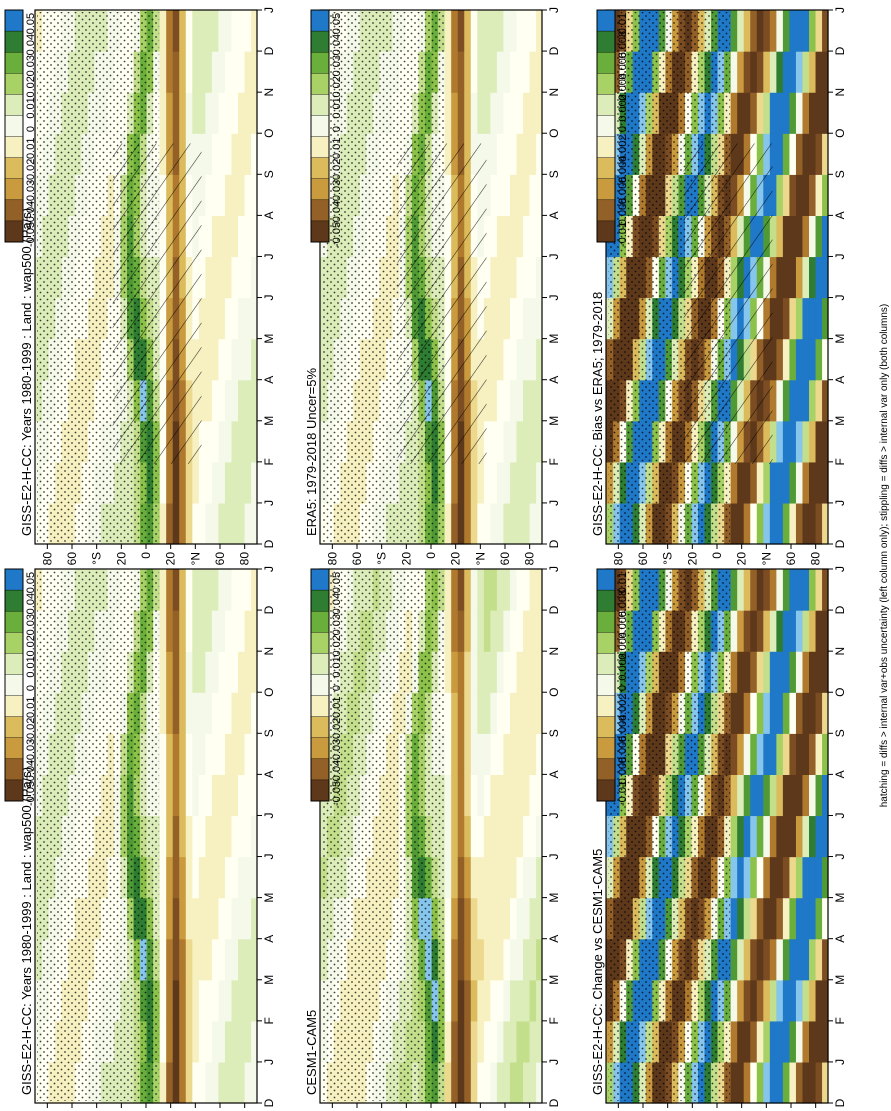 This screenshot has width=891, height=1111. I want to click on x-tick-label: F, so click(554, 1020).